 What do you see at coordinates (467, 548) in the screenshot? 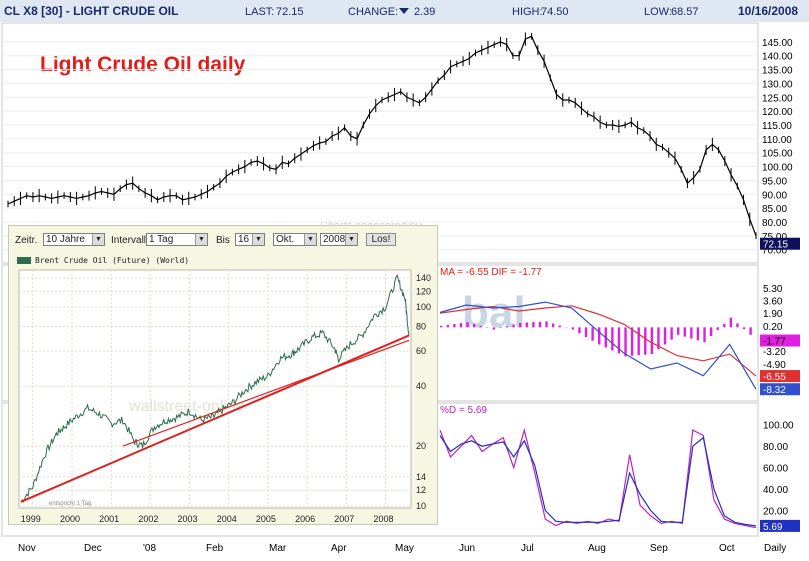
I see `x-tick-label: Jun` at bounding box center [467, 548].